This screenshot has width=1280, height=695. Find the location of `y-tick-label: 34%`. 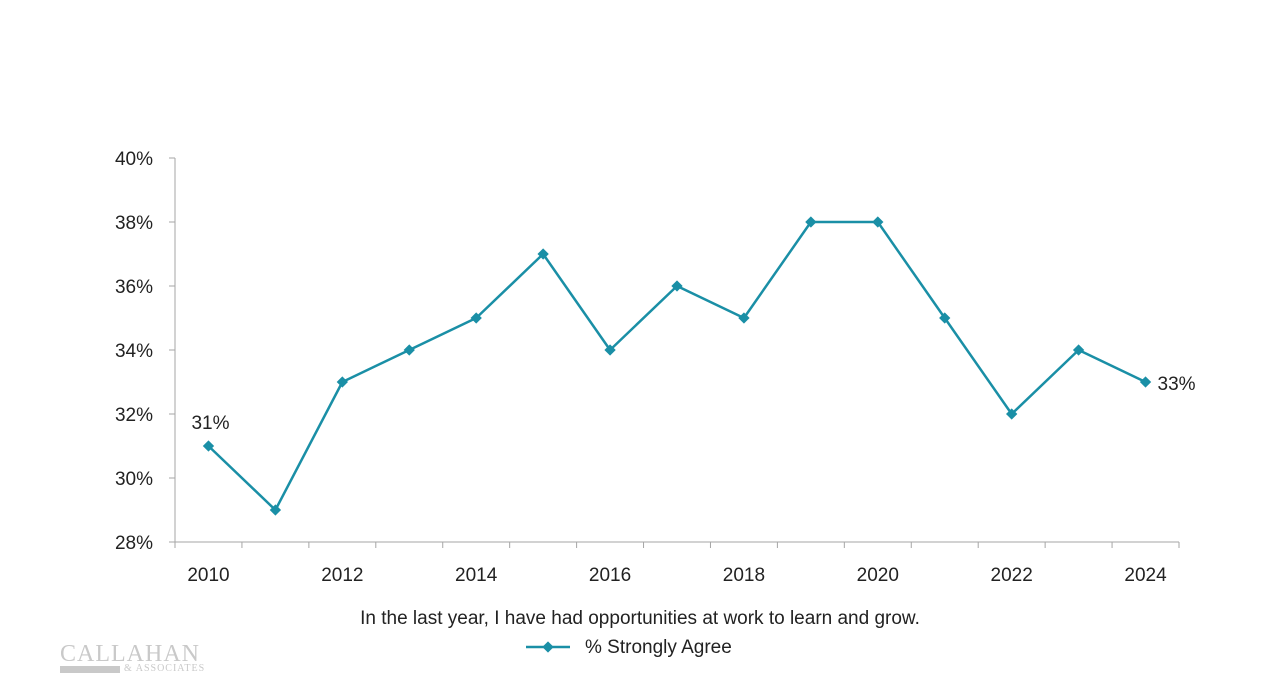

y-tick-label: 34% is located at coordinates (134, 351).